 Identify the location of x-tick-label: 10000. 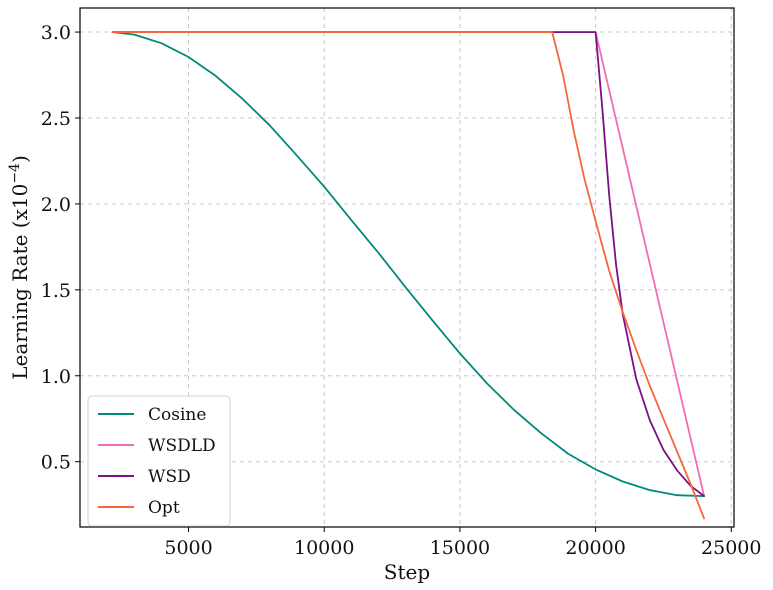
(324, 548).